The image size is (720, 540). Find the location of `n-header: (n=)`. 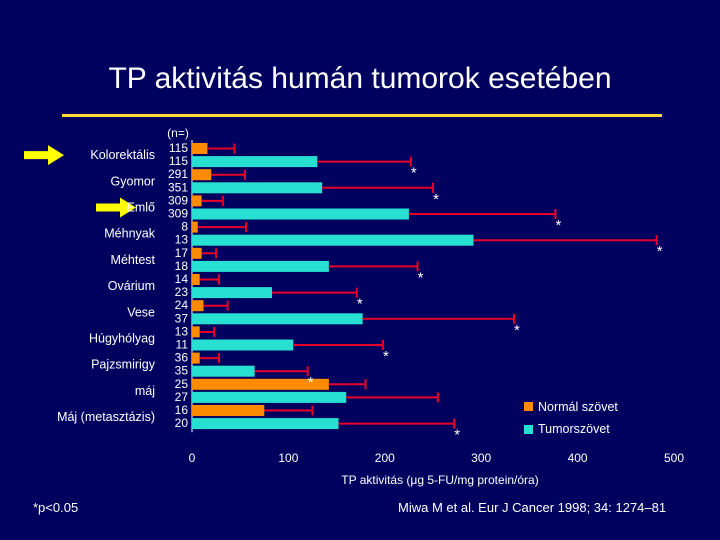

n-header: (n=) is located at coordinates (178, 133).